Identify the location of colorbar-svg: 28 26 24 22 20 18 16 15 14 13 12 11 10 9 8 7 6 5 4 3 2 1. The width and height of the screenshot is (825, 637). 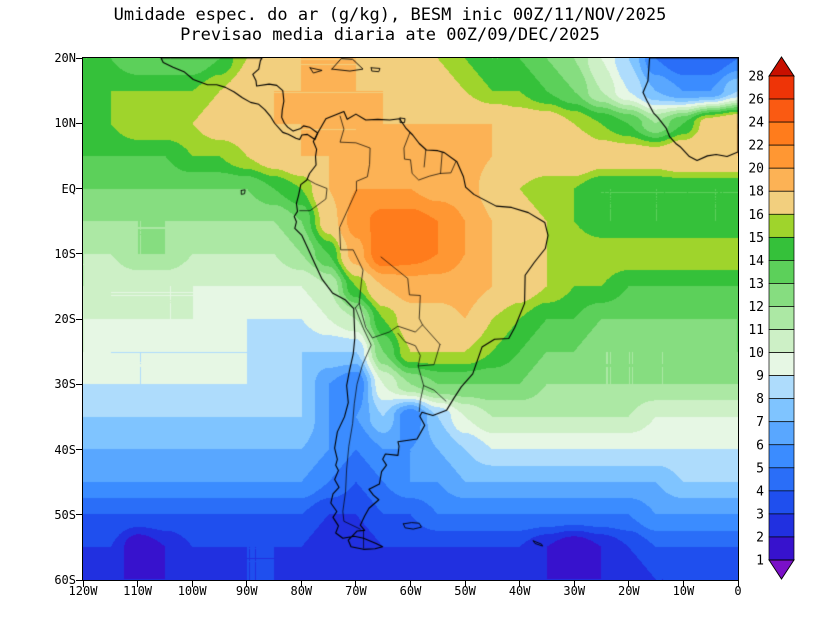
(771, 318).